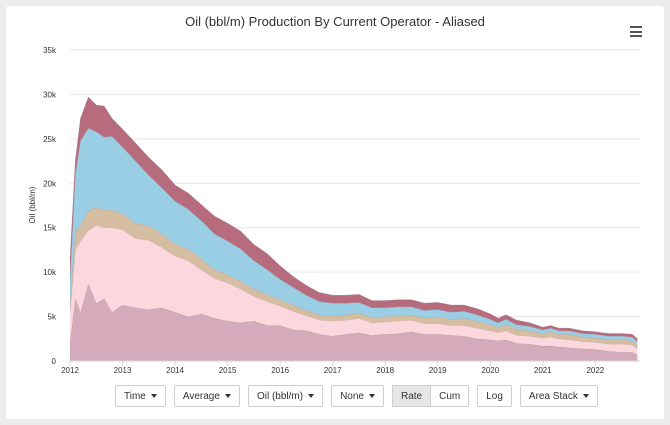 This screenshot has height=425, width=670. What do you see at coordinates (352, 396) in the screenshot?
I see `grouping-dropdown-label: None` at bounding box center [352, 396].